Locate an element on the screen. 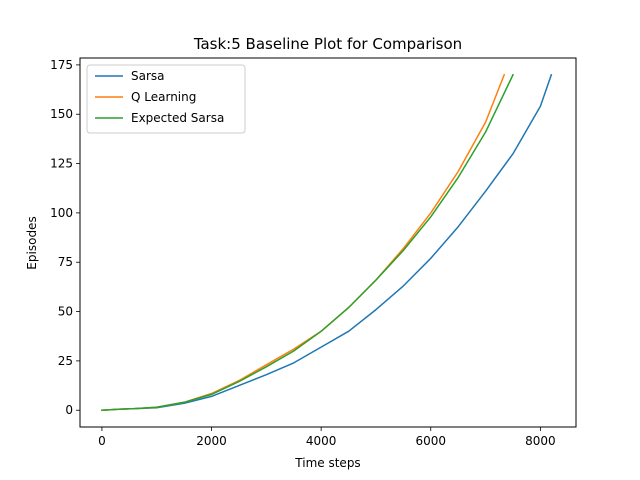  y-tick-label-7: 175 is located at coordinates (61, 65).